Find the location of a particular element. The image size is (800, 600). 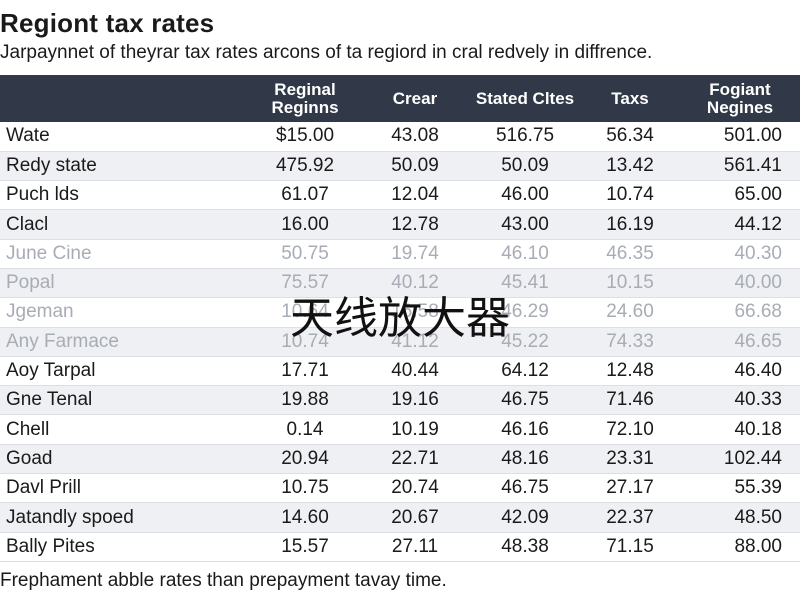

value-cell: 27.17 is located at coordinates (630, 488).